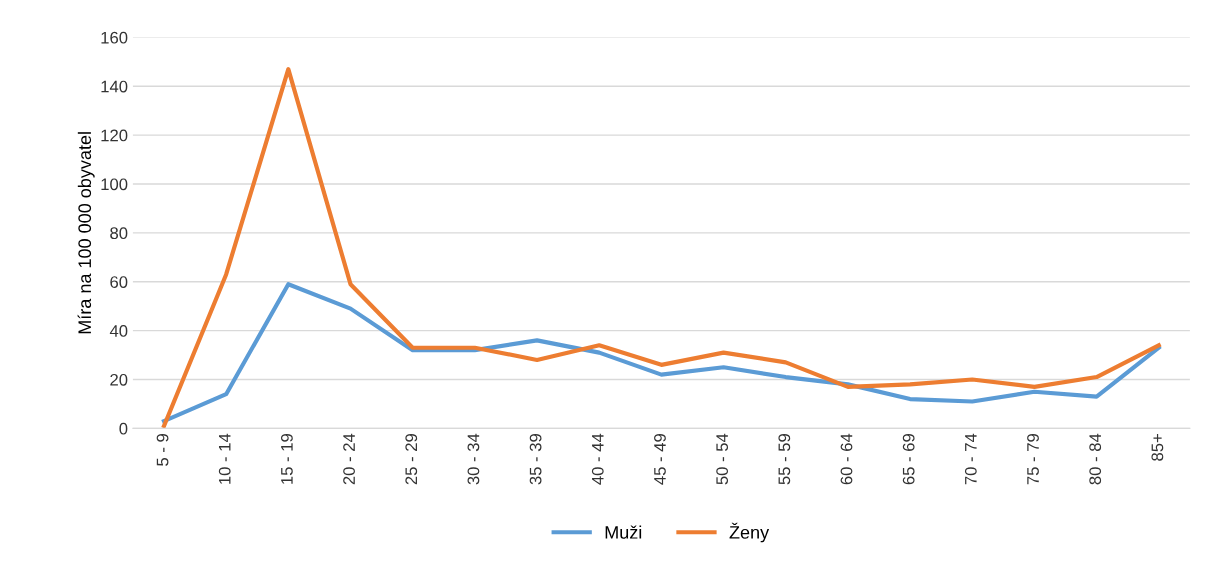 This screenshot has height=575, width=1208. Describe the element at coordinates (908, 459) in the screenshot. I see `x-tick-label: 65 - 69` at that location.